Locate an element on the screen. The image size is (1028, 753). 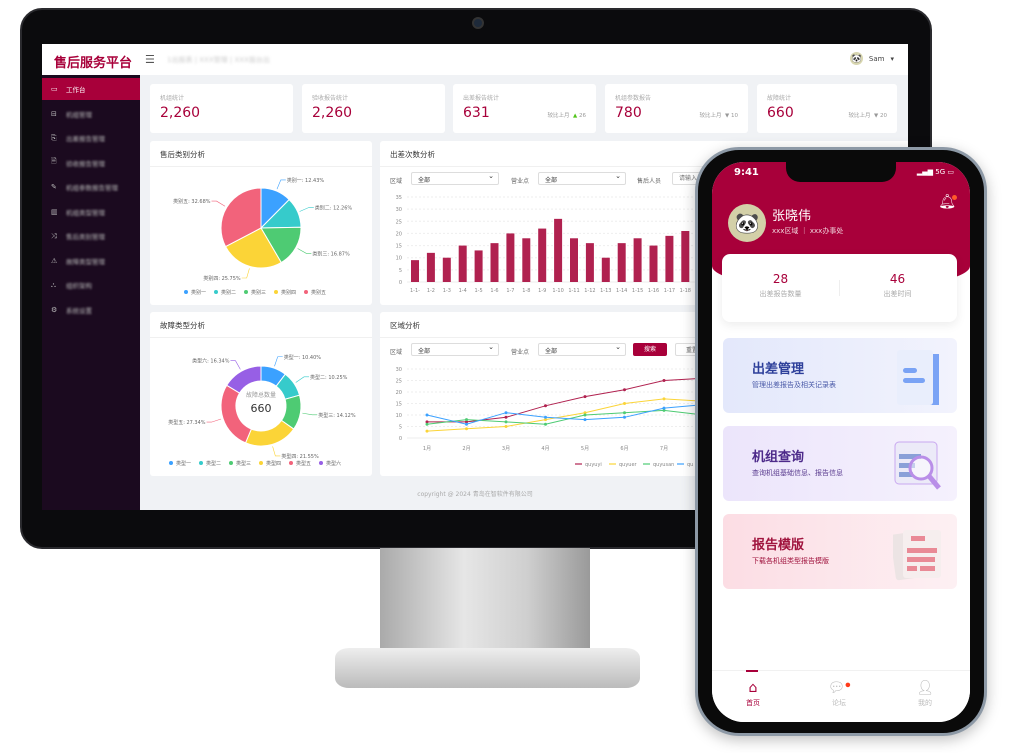
shuffle-icon: ⤨ is located at coordinates (54, 235).